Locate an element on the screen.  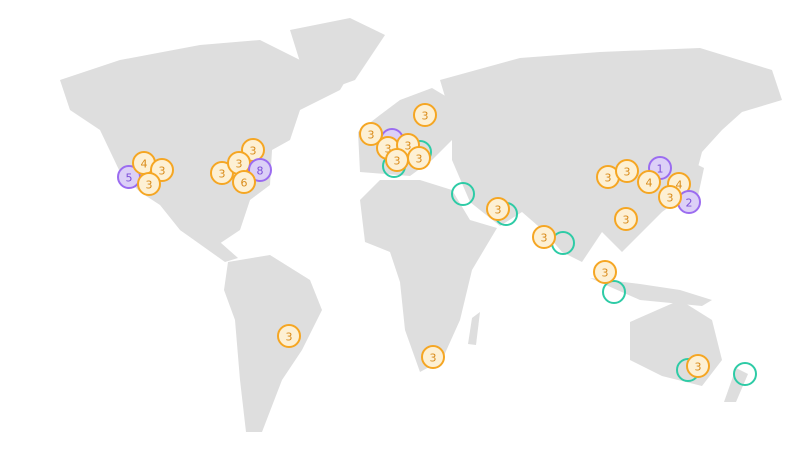
africa is located at coordinates (428, 276).